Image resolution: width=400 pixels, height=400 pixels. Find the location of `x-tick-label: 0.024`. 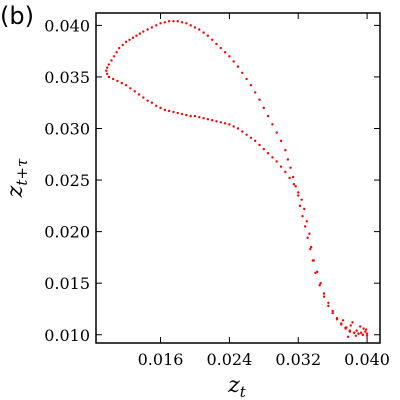

x-tick-label: 0.024 is located at coordinates (229, 359).